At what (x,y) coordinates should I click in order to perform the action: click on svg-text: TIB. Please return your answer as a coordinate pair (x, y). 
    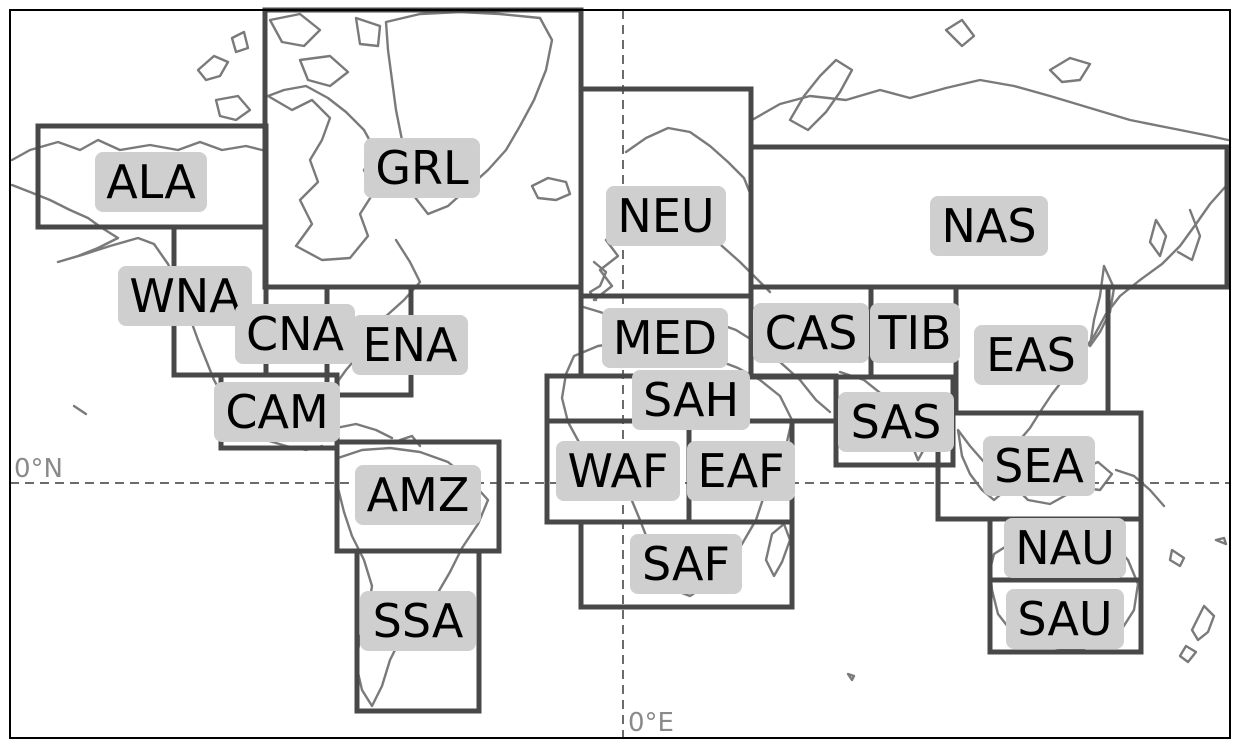
    Looking at the image, I should click on (914, 333).